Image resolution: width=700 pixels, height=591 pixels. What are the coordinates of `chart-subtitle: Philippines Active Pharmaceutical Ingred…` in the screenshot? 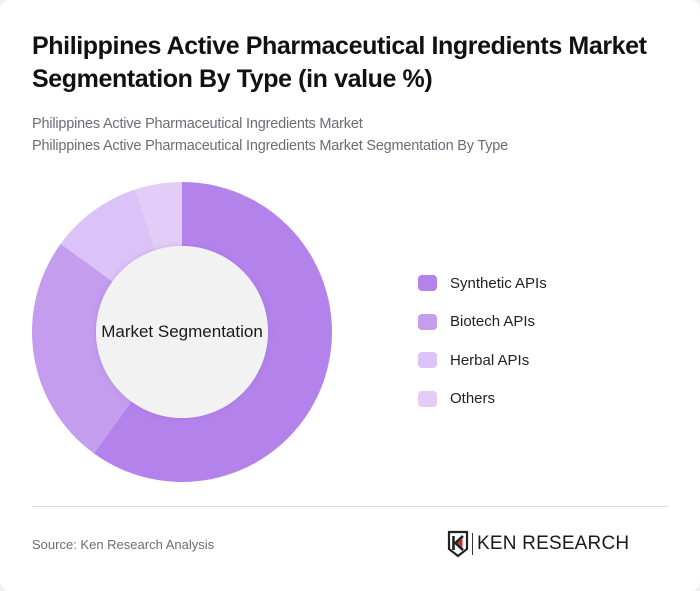 It's located at (352, 135).